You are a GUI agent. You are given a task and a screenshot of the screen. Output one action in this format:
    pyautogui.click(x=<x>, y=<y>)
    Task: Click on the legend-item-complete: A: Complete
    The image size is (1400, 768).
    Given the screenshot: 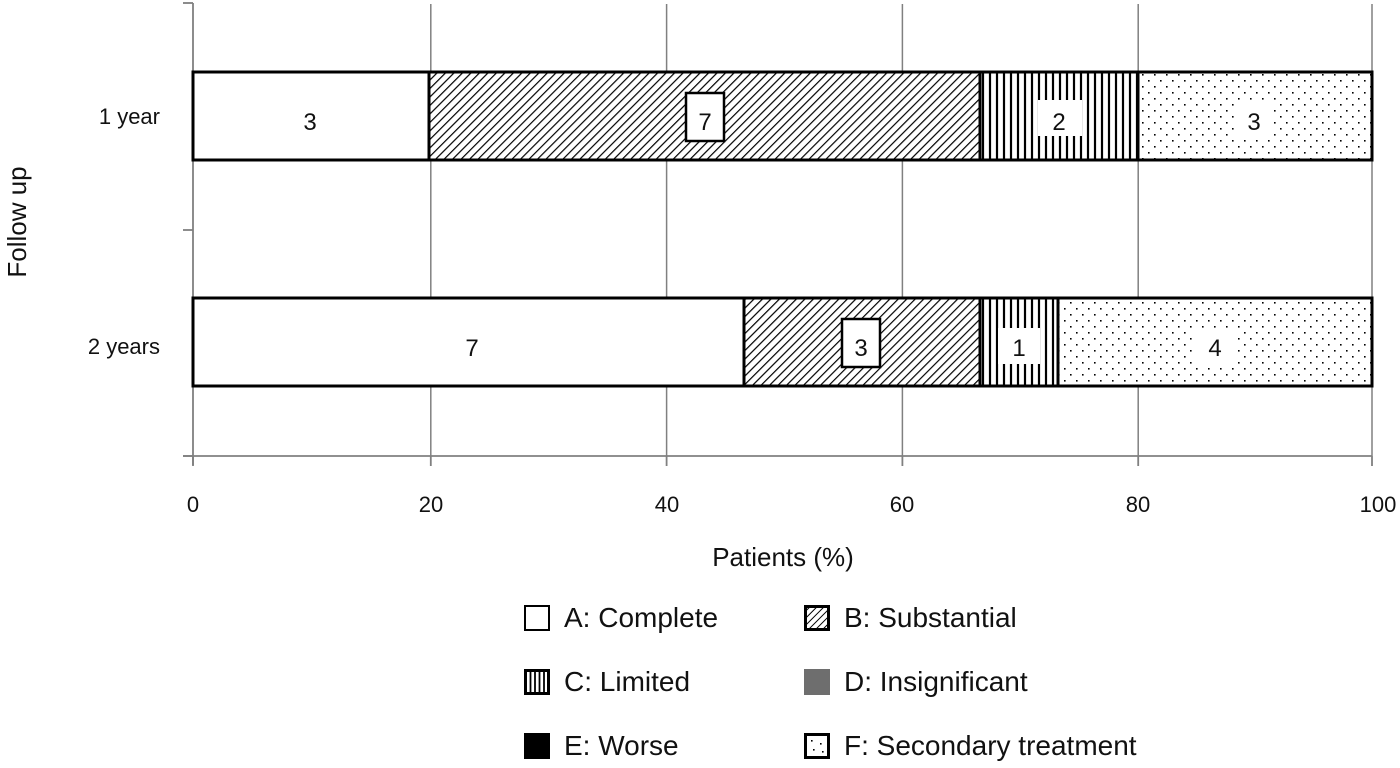 What is the action you would take?
    pyautogui.click(x=664, y=618)
    